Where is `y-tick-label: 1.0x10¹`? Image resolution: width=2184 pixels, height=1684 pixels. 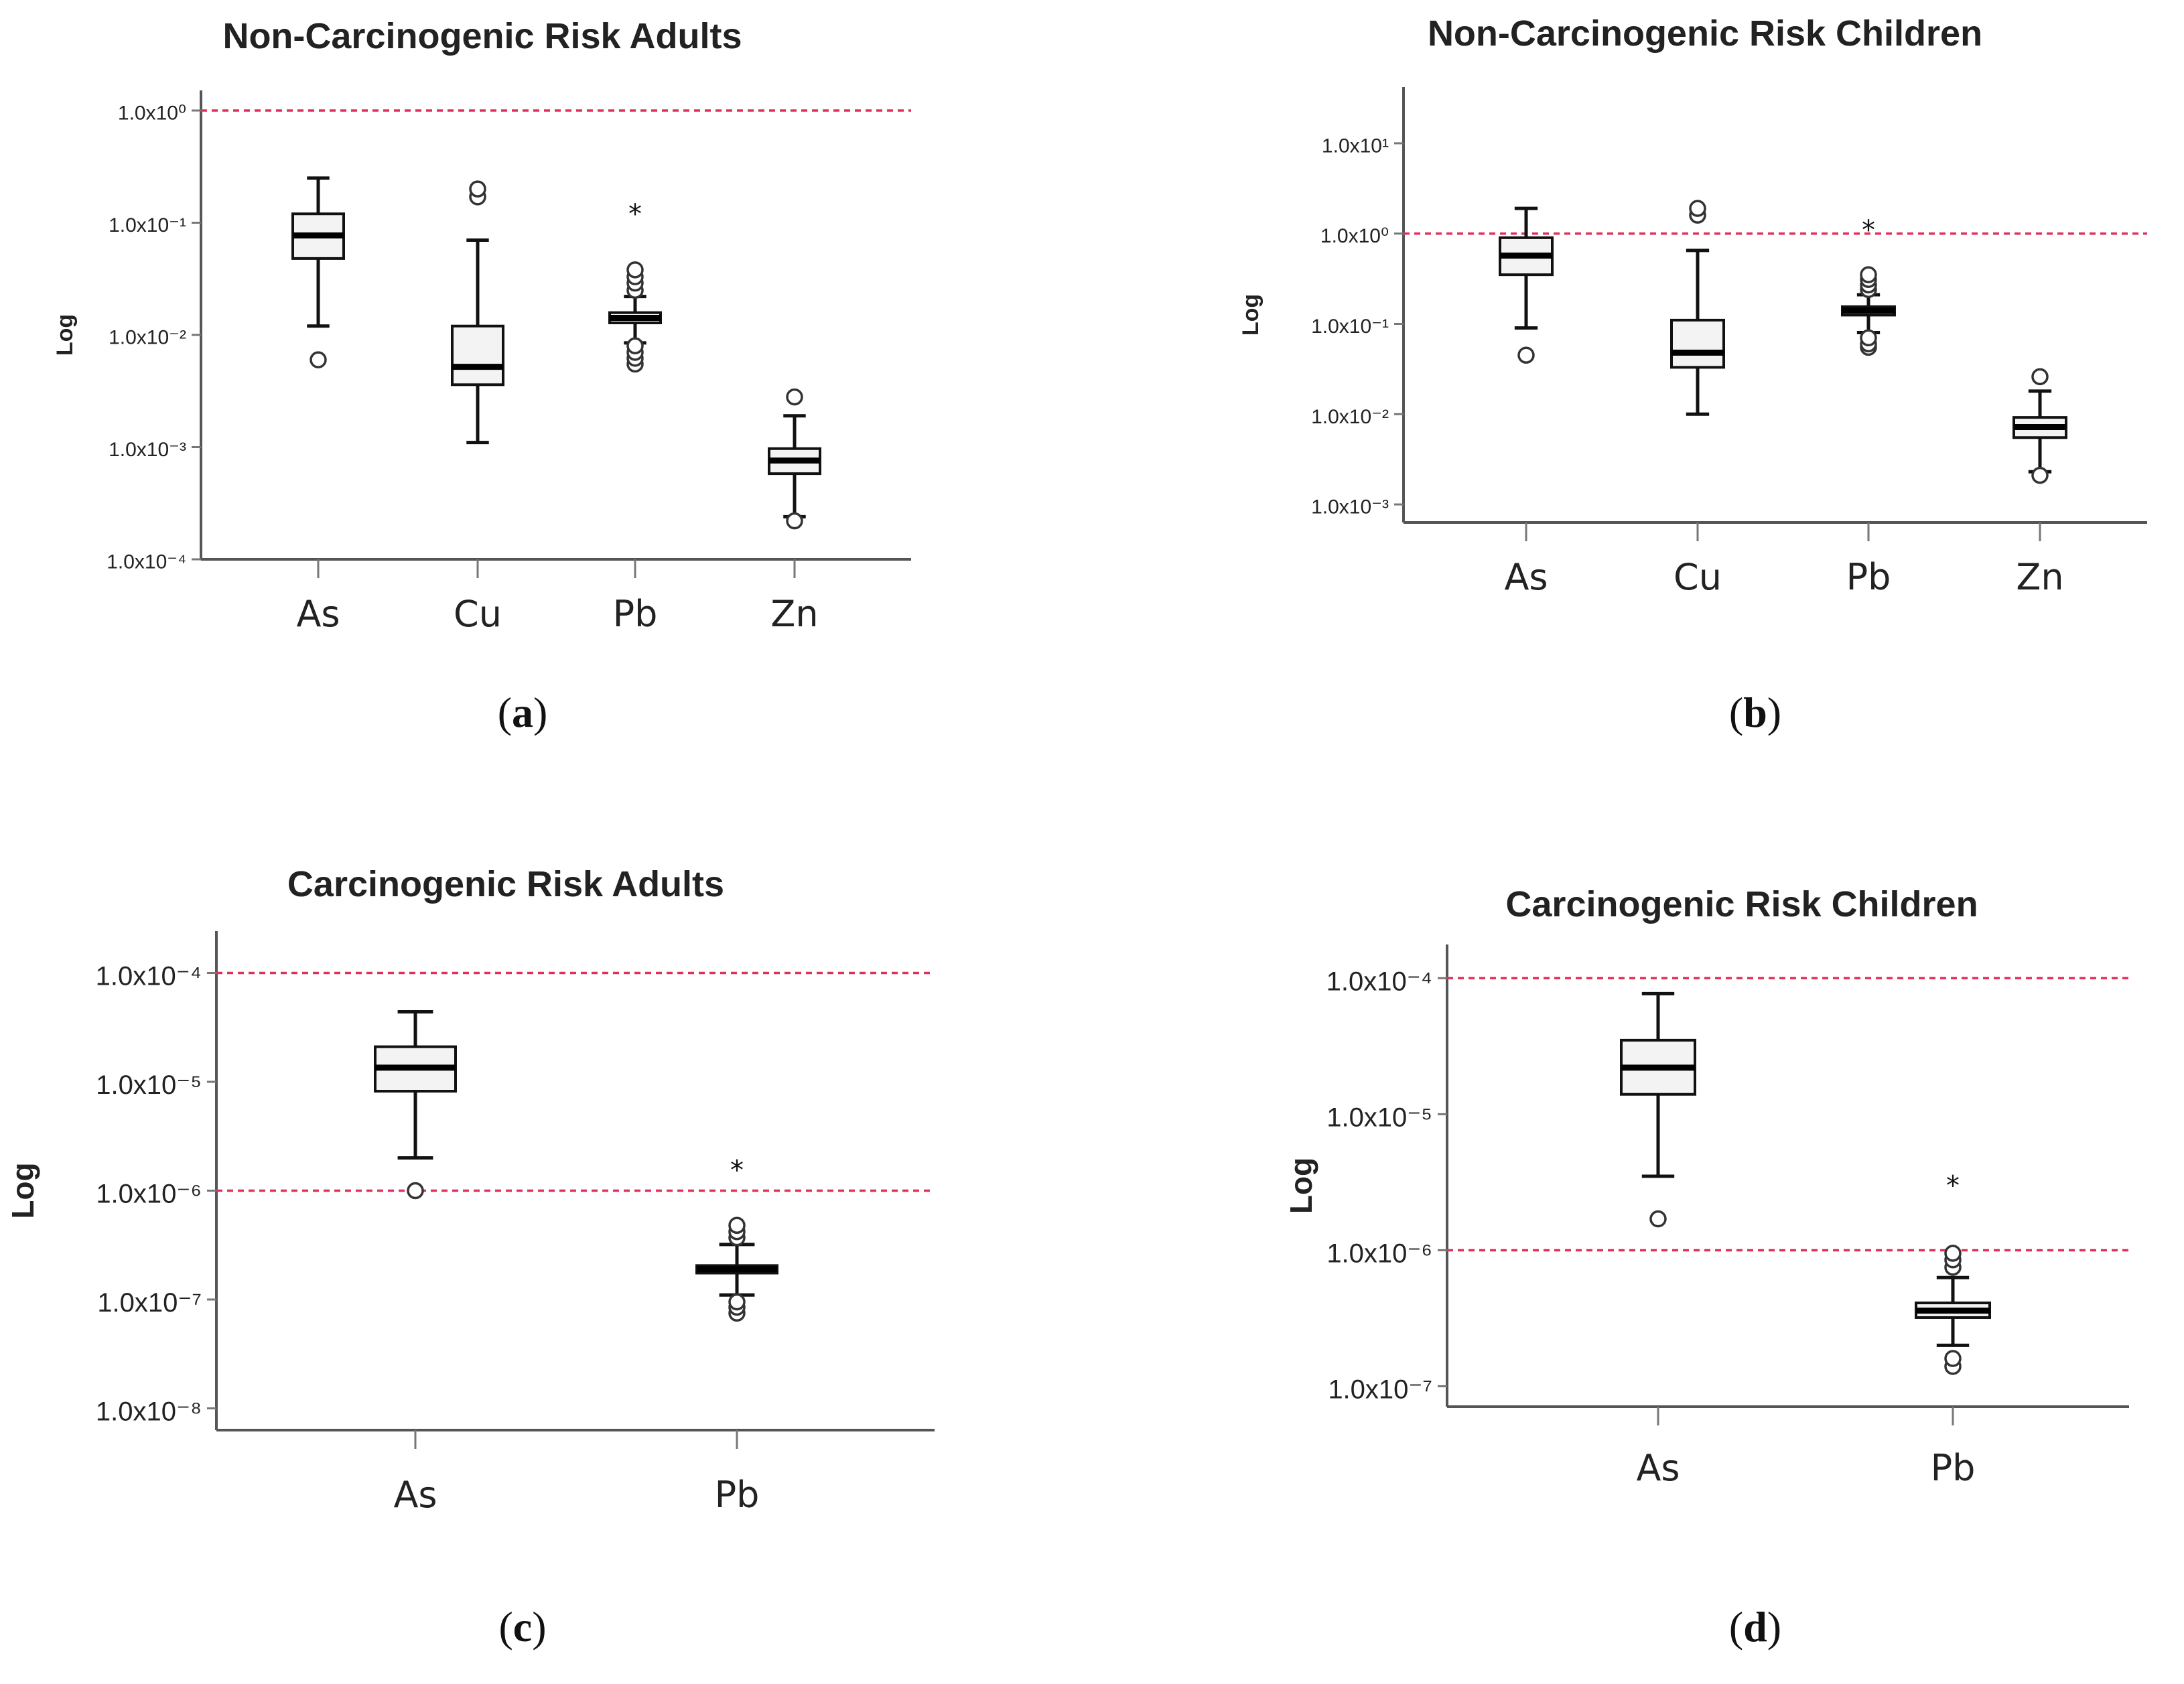 y-tick-label: 1.0x10¹ is located at coordinates (1356, 146).